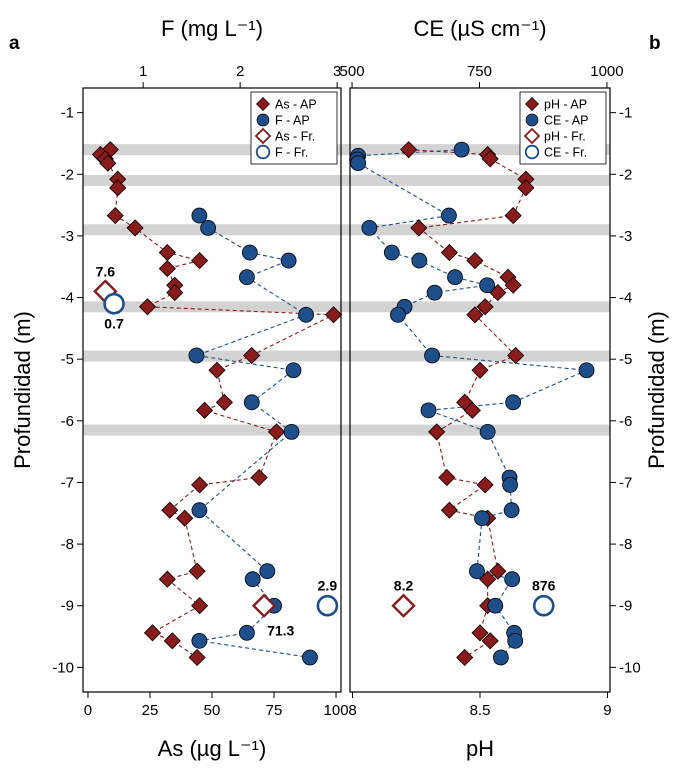 The width and height of the screenshot is (676, 772). Describe the element at coordinates (67, 544) in the screenshot. I see `left-y-tick-label: -8` at that location.